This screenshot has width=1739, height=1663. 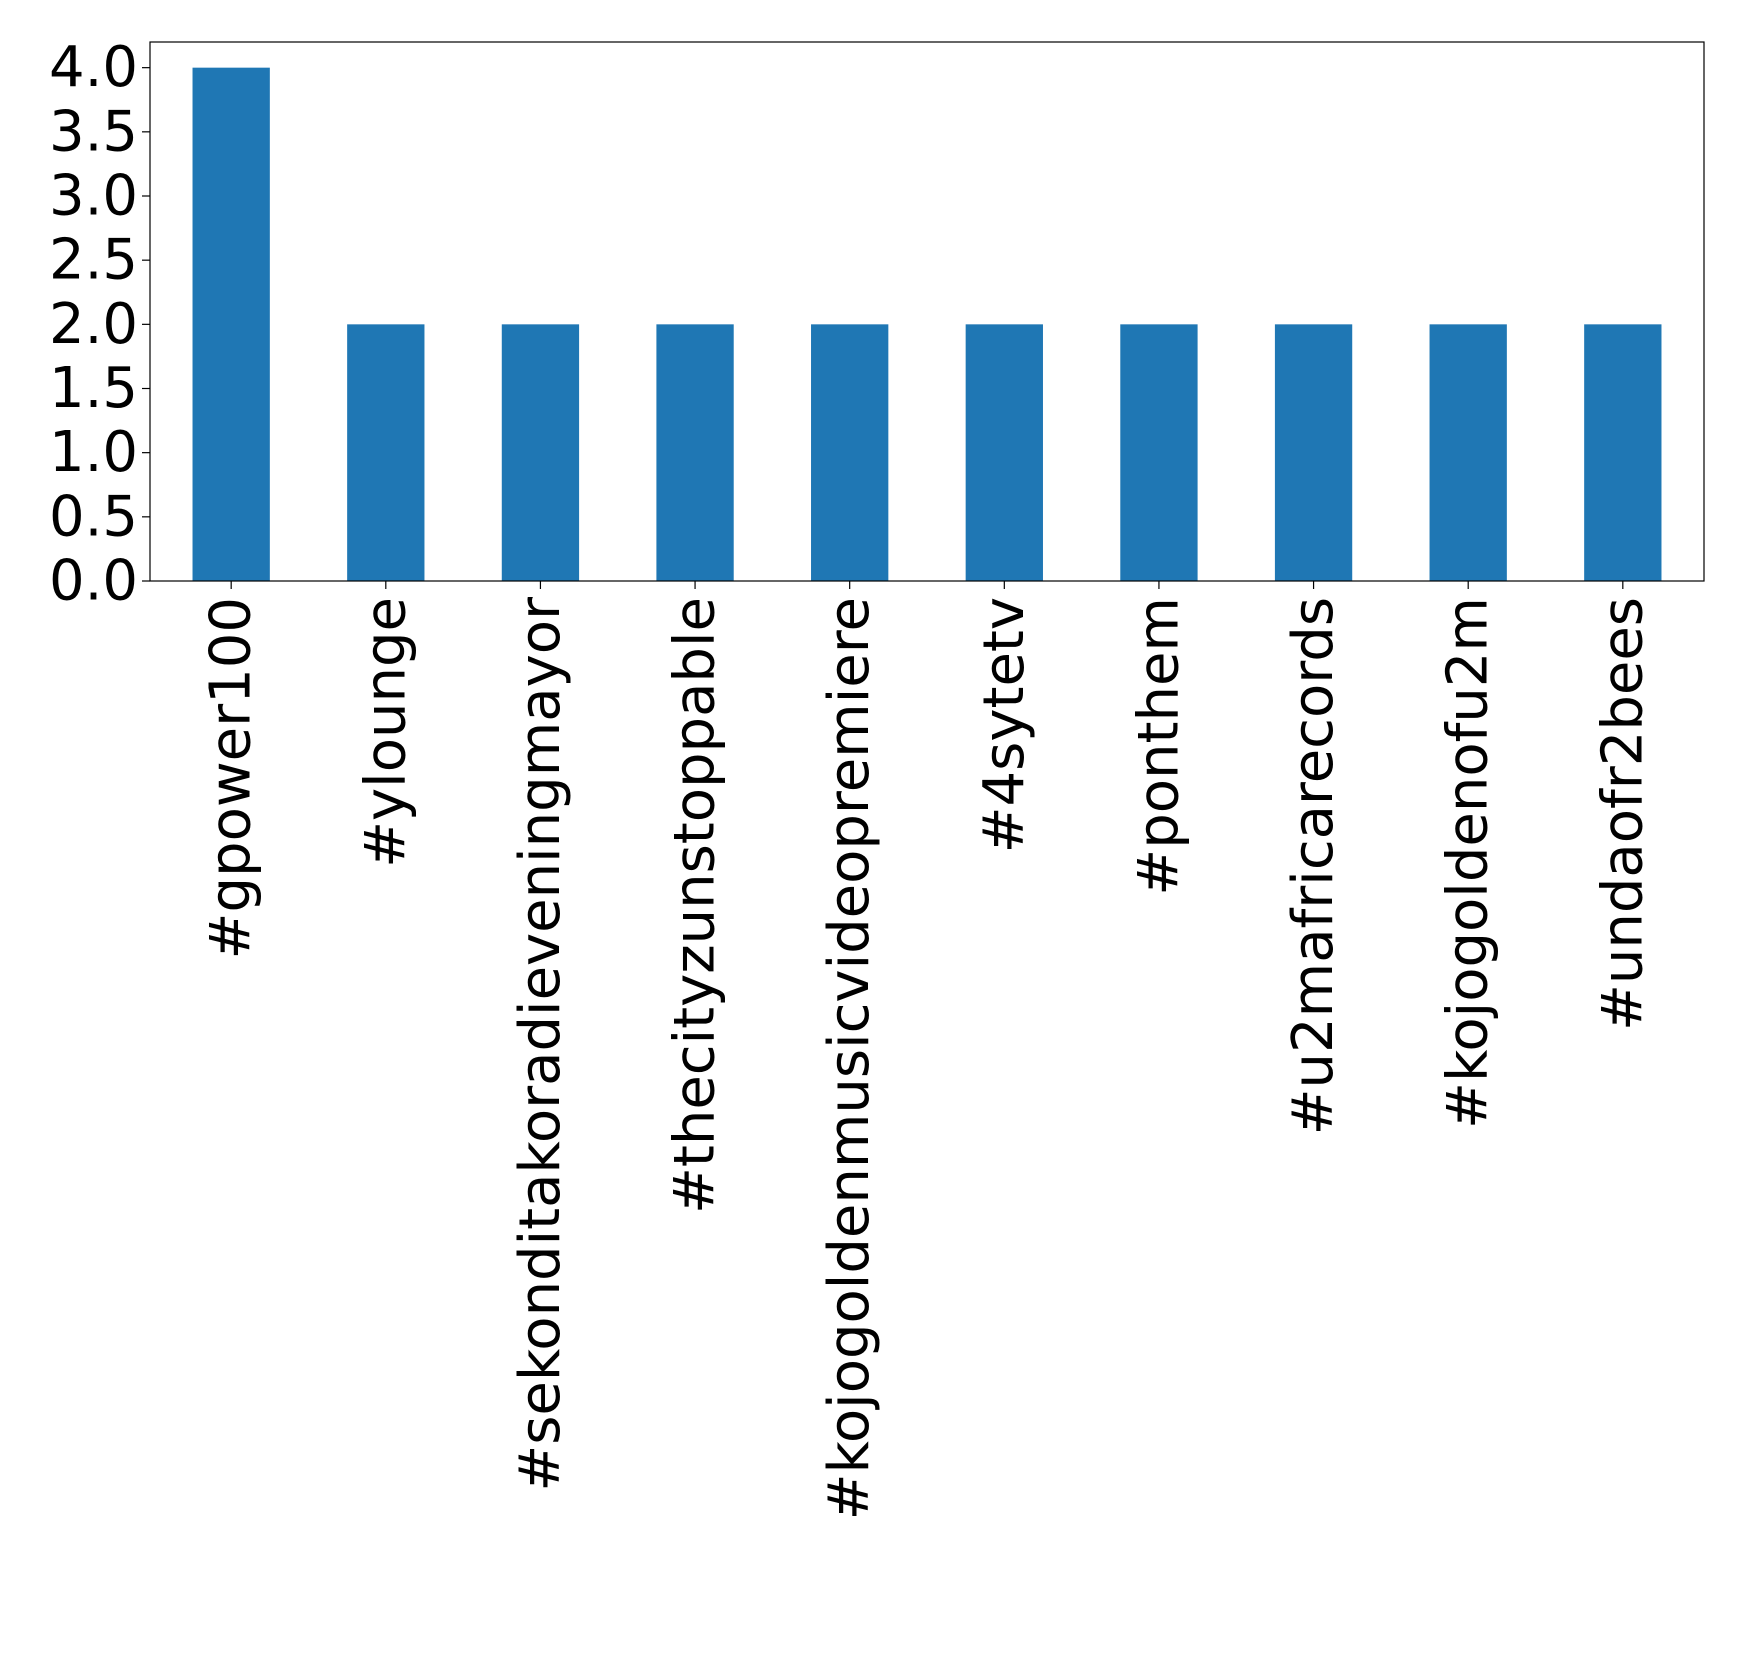 I want to click on y-axis-ticks: 0.00.51.01.52.02.53.03.54.0, so click(x=99, y=324).